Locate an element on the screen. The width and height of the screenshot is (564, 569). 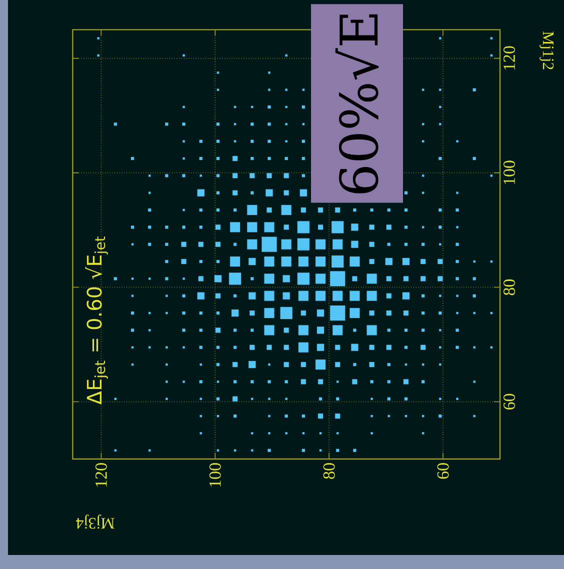
annotation: 60%√E is located at coordinates (357, 104).